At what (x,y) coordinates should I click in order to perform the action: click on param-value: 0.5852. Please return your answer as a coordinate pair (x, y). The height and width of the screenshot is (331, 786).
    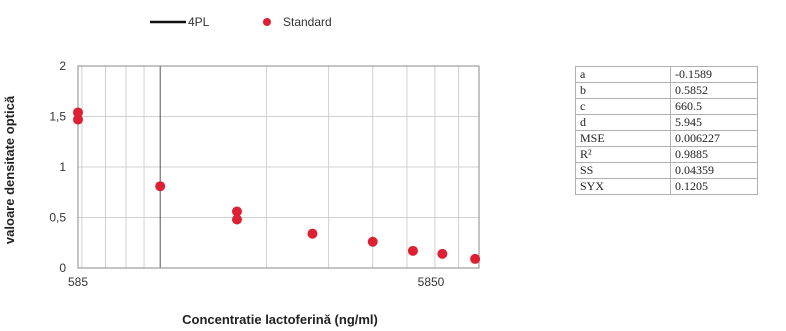
    Looking at the image, I should click on (714, 90).